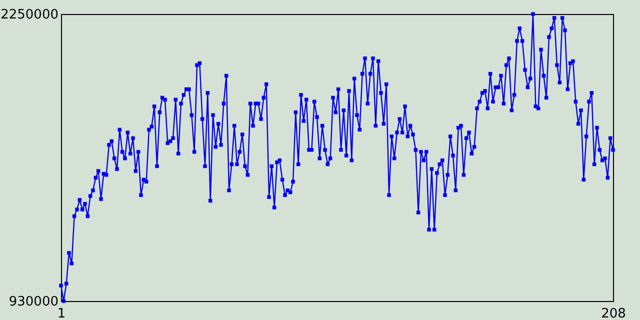 This screenshot has height=320, width=640. I want to click on y-tick-label: 930000, so click(33, 302).